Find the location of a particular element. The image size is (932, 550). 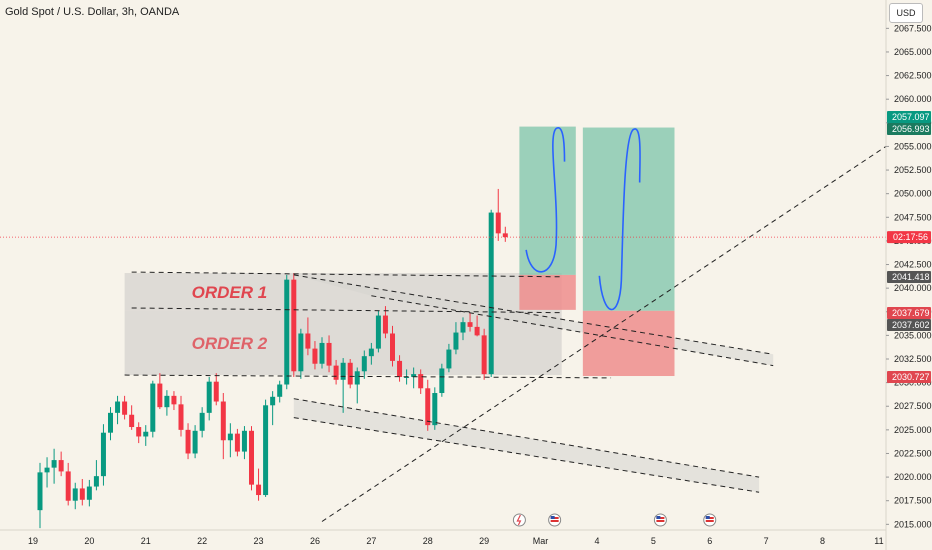

price-badge-label: 2037.602 is located at coordinates (911, 325).